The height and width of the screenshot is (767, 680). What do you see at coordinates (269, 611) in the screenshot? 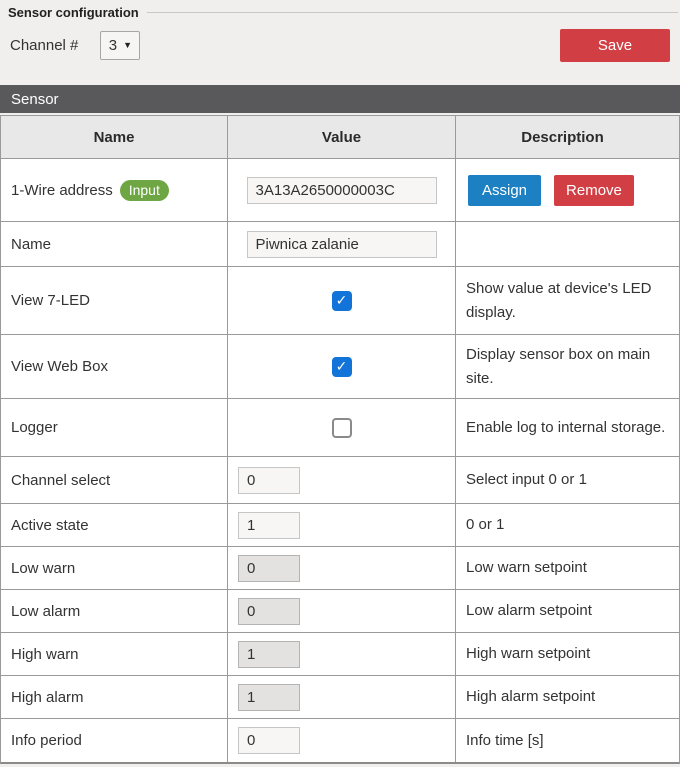
I see `low-alarm-input` at bounding box center [269, 611].